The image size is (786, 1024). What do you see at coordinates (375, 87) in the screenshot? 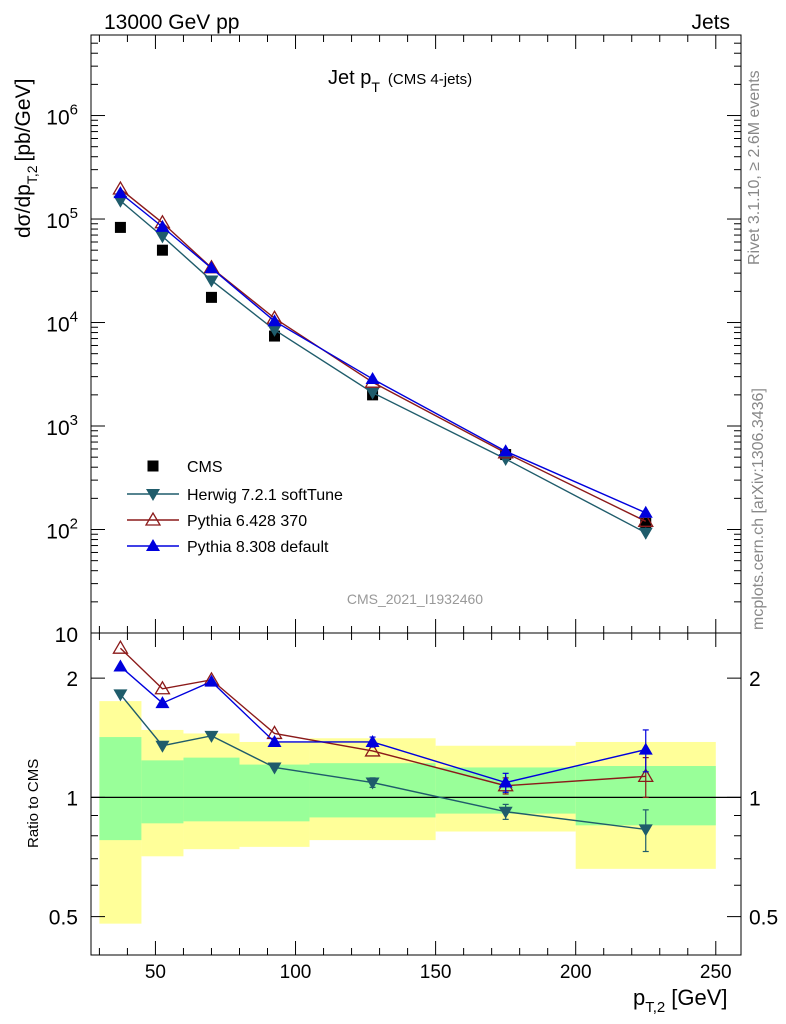
I see `plot-title-sub: T` at bounding box center [375, 87].